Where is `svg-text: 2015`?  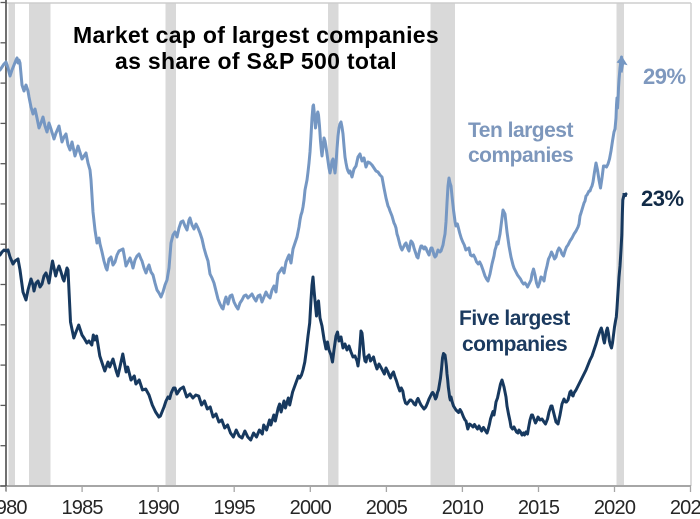 svg-text: 2015 is located at coordinates (539, 508).